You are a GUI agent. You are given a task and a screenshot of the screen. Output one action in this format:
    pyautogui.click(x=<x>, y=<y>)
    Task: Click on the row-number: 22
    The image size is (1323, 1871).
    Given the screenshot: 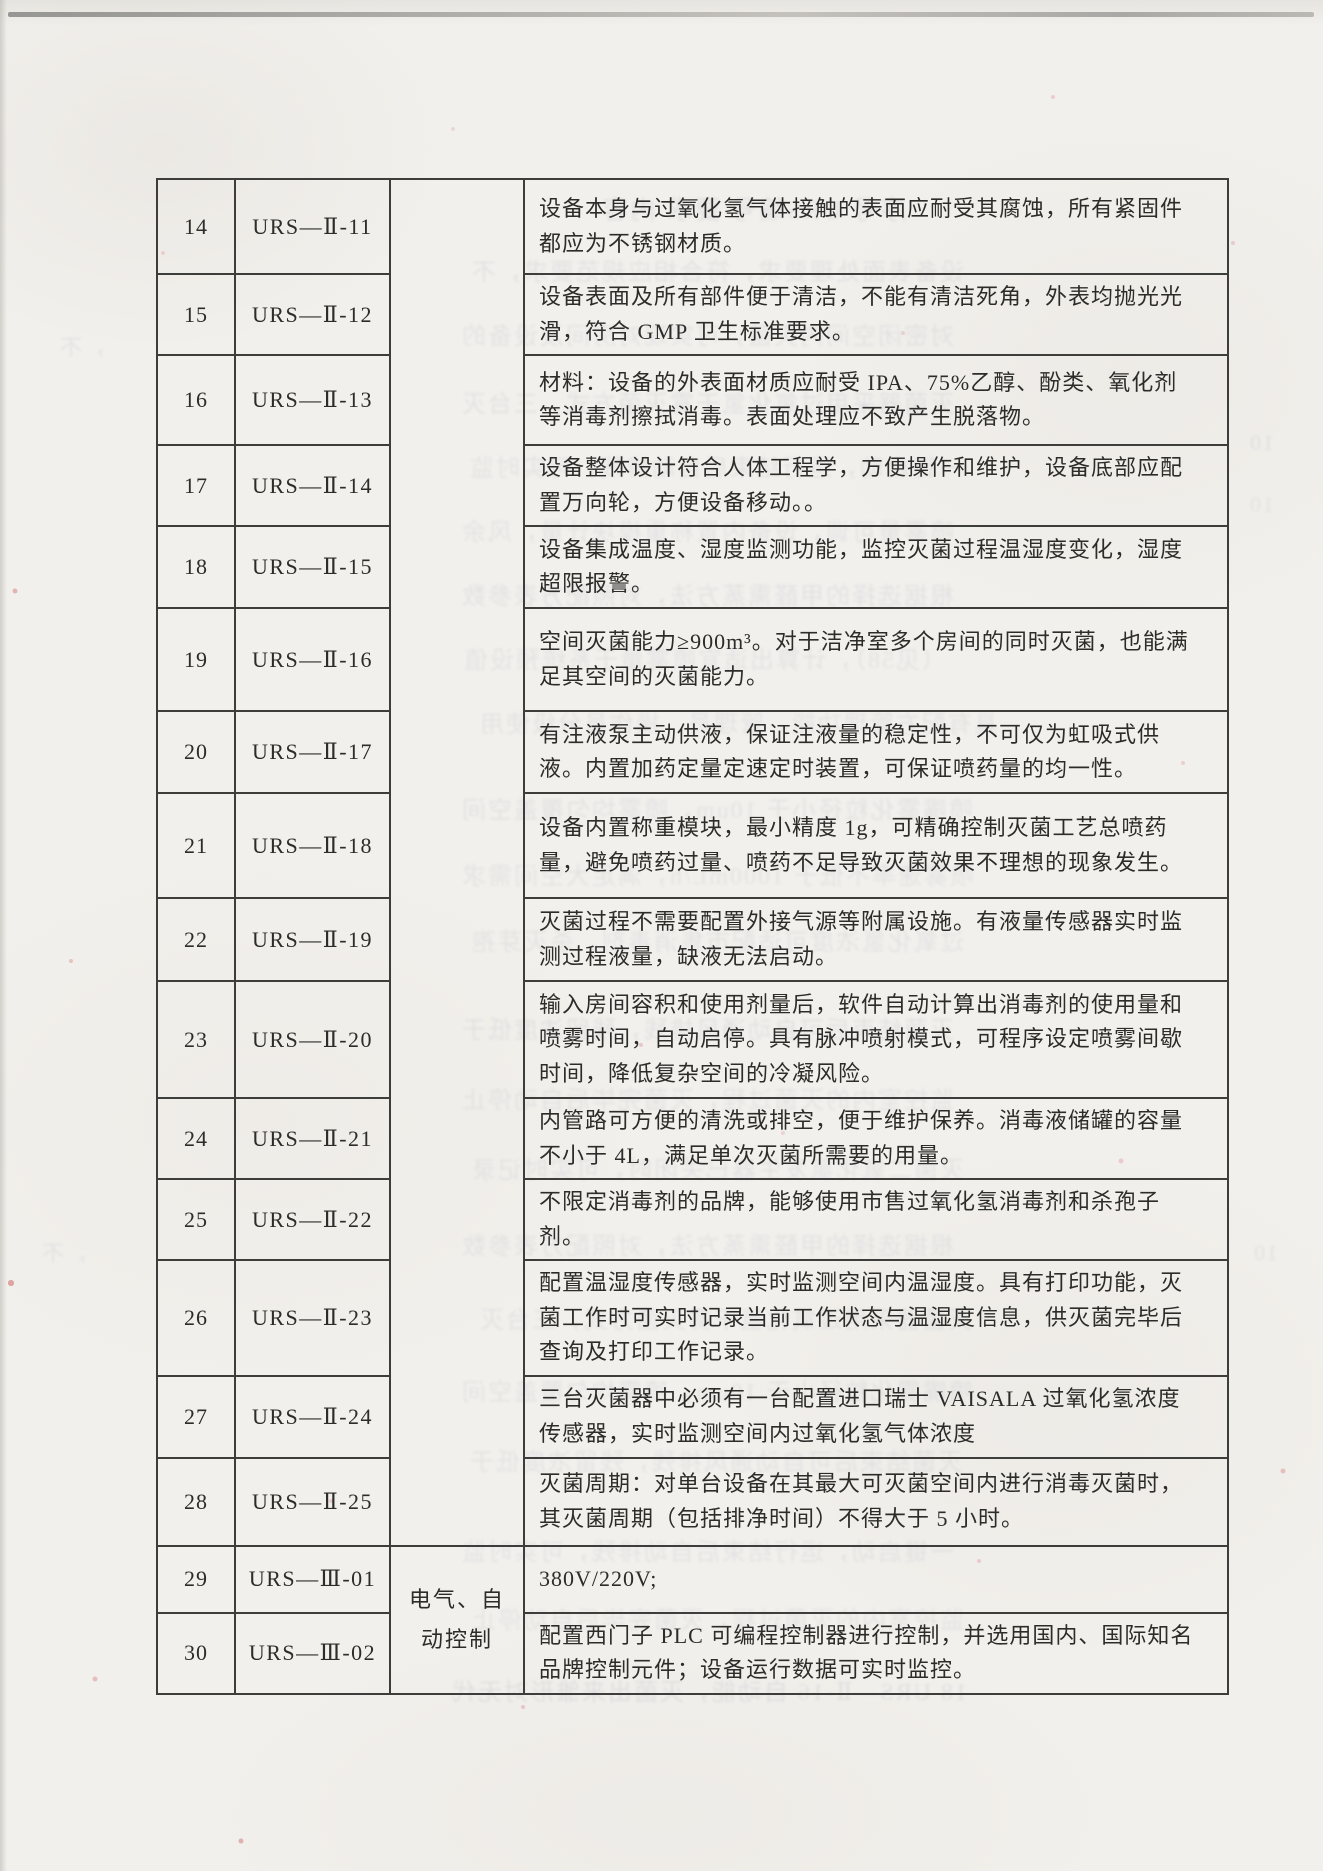 What is the action you would take?
    pyautogui.click(x=196, y=939)
    